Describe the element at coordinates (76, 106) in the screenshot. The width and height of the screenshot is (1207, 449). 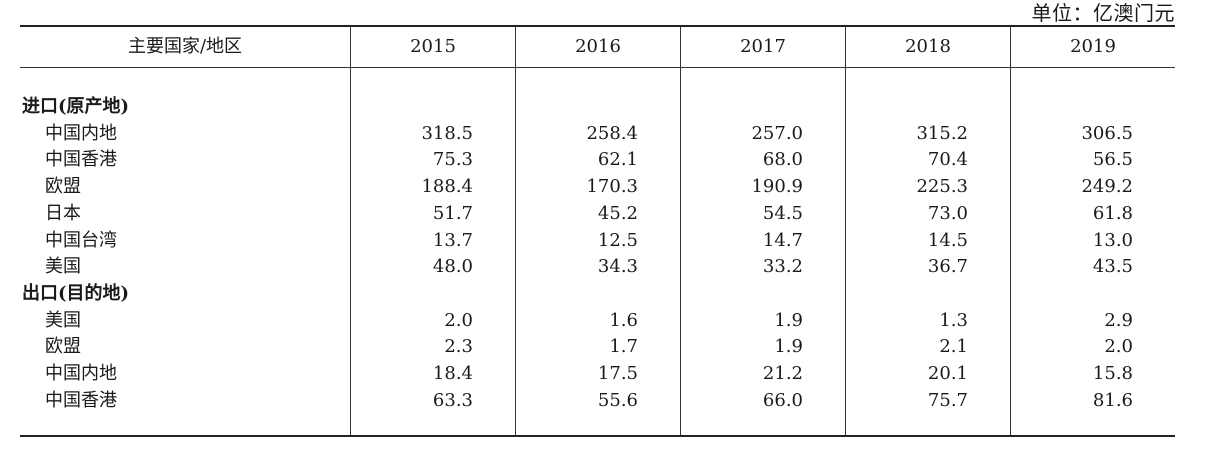
I see `section-title: 进口(原产地)` at that location.